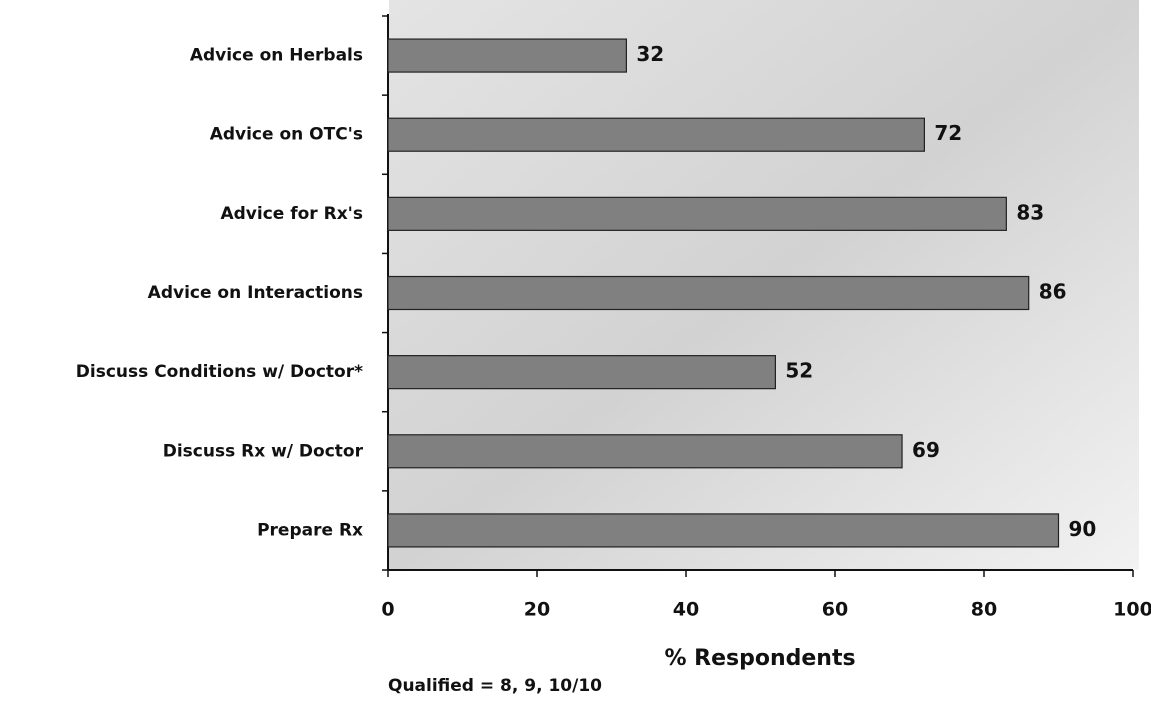  What do you see at coordinates (835, 610) in the screenshot?
I see `x-tick-label: 60` at bounding box center [835, 610].